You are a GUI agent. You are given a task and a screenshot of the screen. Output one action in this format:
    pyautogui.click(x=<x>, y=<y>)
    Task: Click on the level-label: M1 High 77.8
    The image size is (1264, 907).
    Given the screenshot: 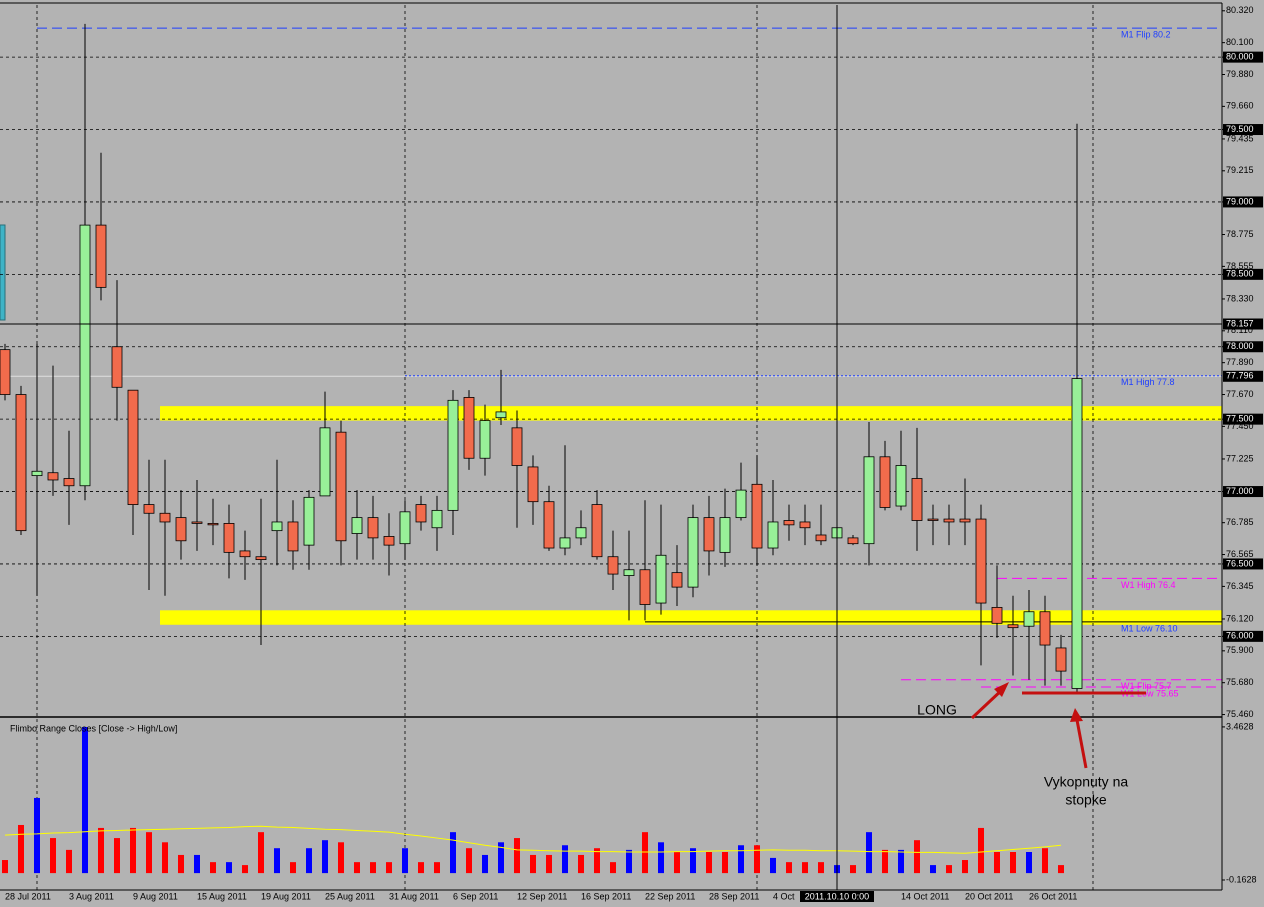 What is the action you would take?
    pyautogui.click(x=1148, y=382)
    